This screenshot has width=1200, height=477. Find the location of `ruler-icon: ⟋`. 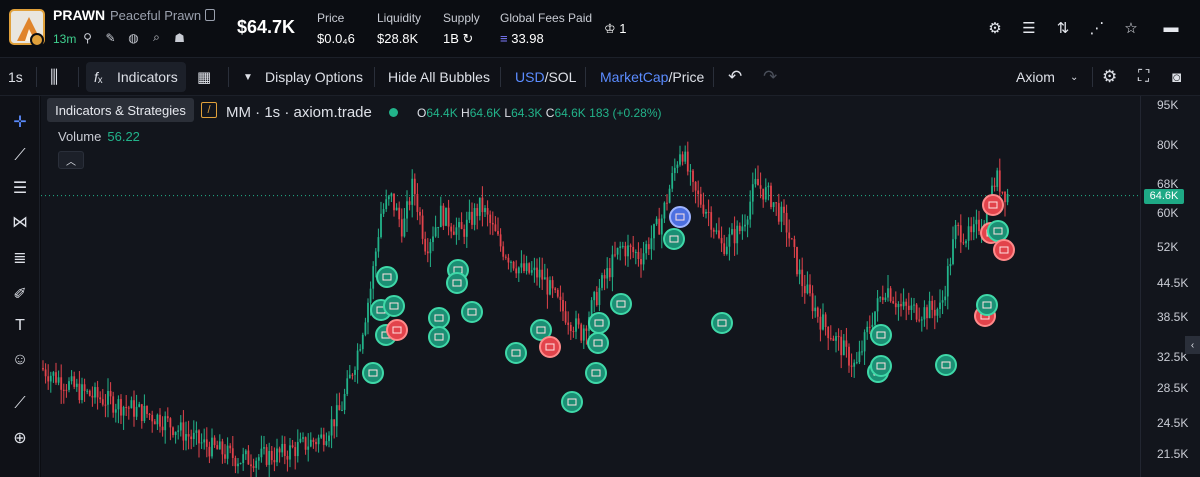

ruler-icon: ⟋ is located at coordinates (20, 403).